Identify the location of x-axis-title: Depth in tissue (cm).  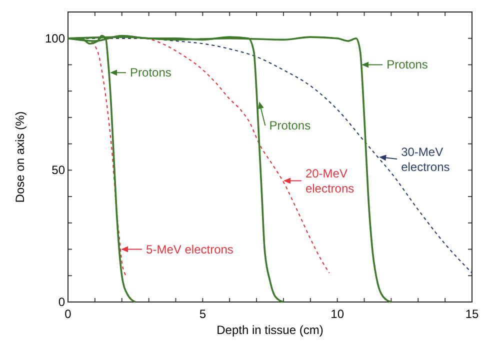
(270, 330).